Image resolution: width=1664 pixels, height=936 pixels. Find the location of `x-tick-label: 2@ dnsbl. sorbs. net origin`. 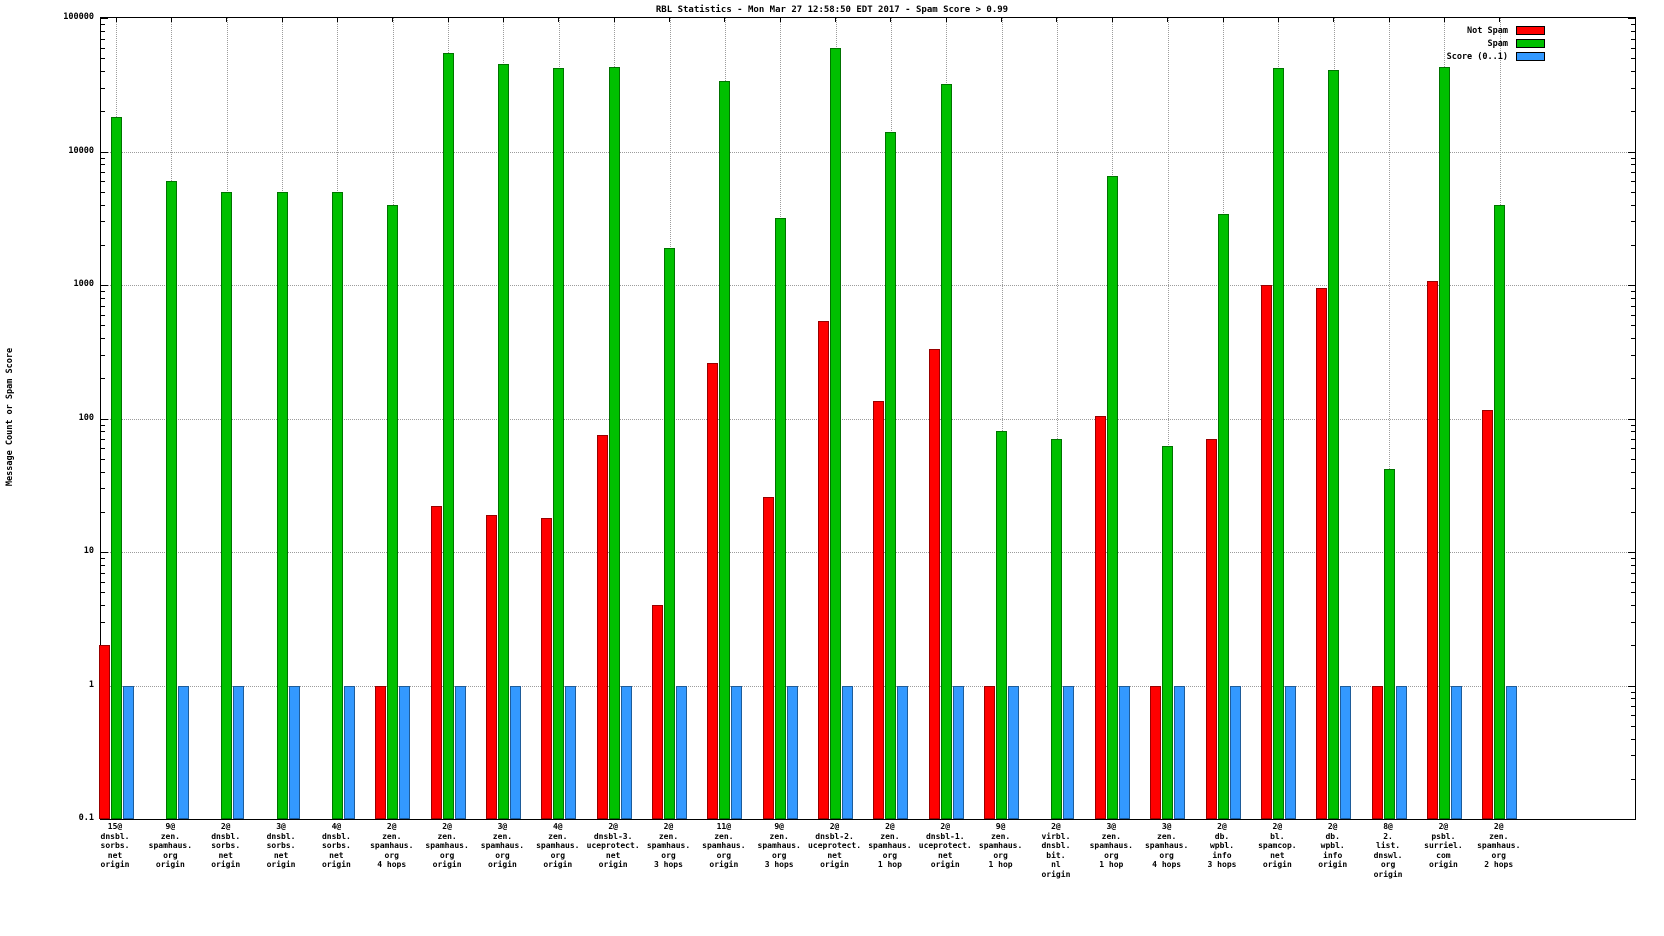

x-tick-label: 2@ dnsbl. sorbs. net origin is located at coordinates (226, 845).